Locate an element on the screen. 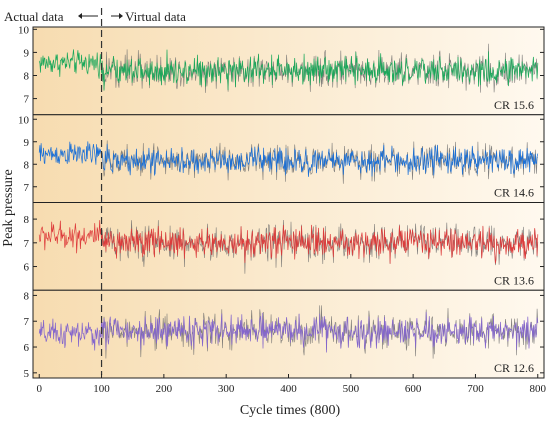 Image resolution: width=550 pixels, height=421 pixels. x-tick-label: 200 is located at coordinates (164, 389).